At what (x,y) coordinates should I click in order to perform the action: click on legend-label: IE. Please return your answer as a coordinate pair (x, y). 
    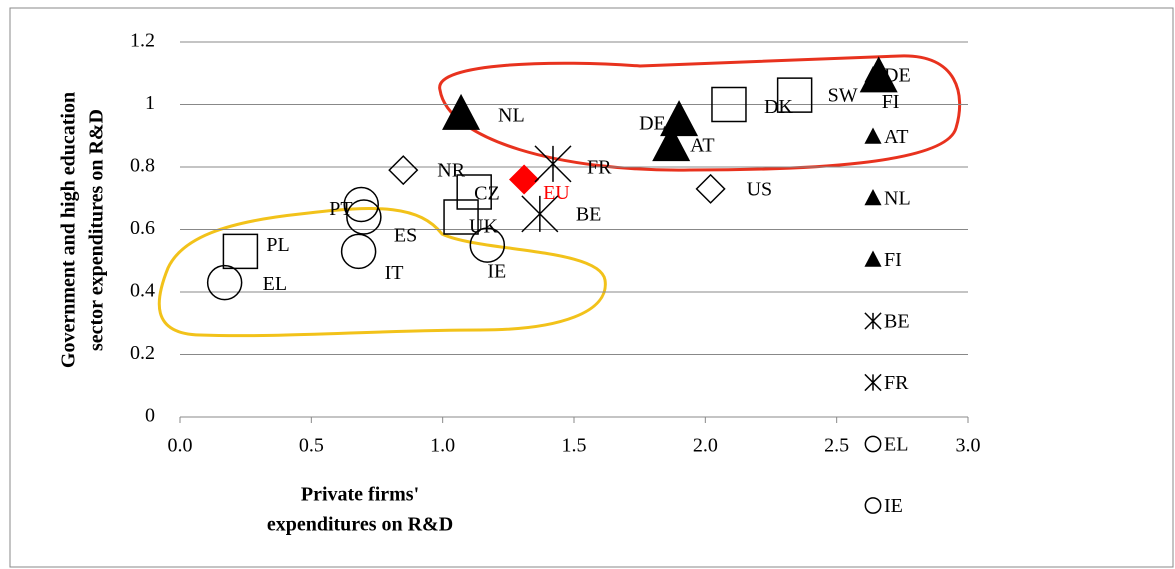
    Looking at the image, I should click on (893, 506).